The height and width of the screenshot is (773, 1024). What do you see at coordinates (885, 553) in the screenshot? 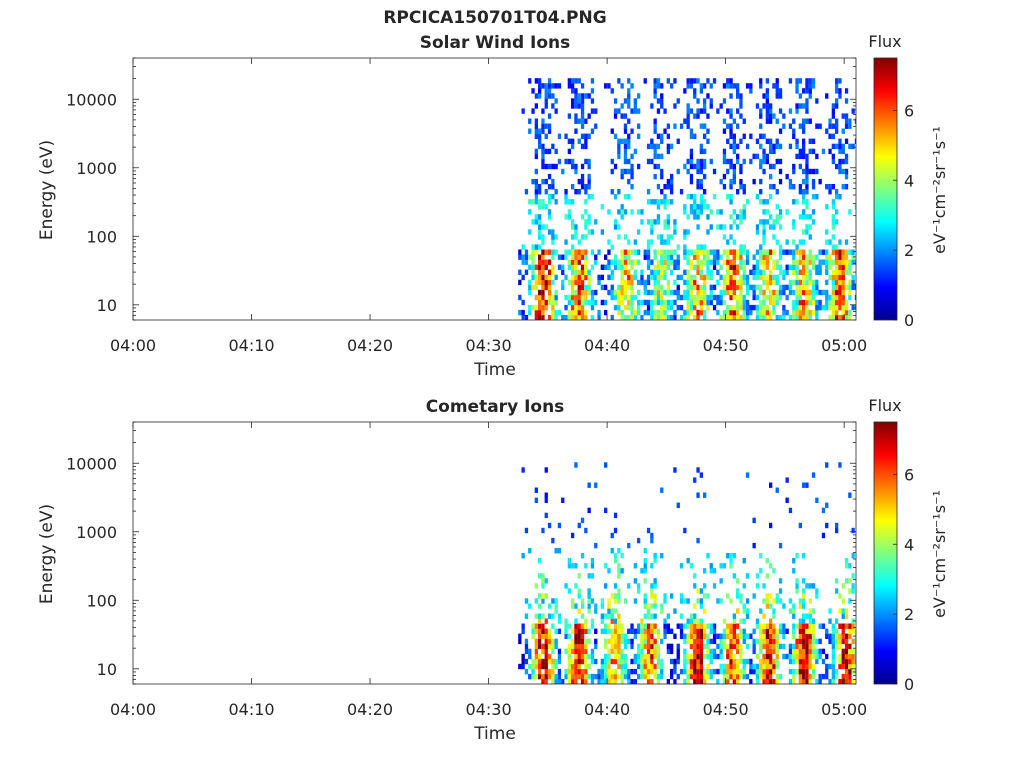
I see `colorbar-gradient` at bounding box center [885, 553].